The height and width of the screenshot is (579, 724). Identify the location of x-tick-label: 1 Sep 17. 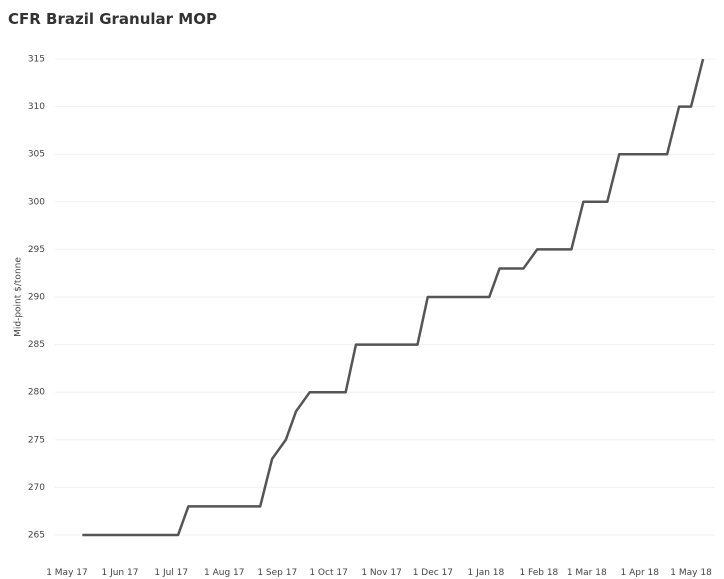
(277, 573).